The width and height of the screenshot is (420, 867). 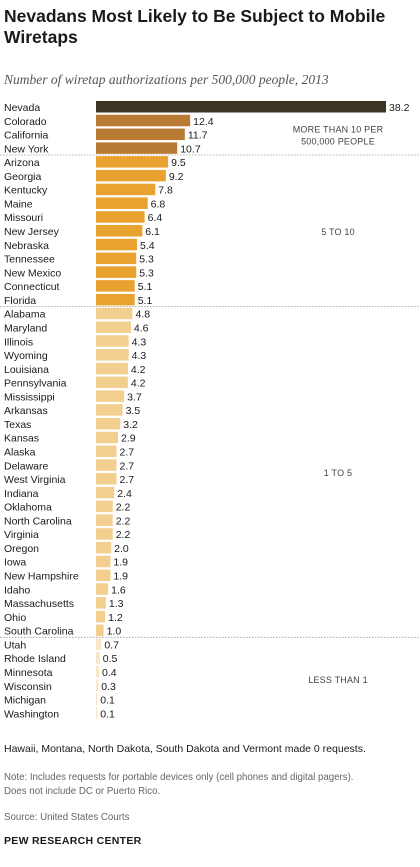 I want to click on value-label: 6.8, so click(x=158, y=204).